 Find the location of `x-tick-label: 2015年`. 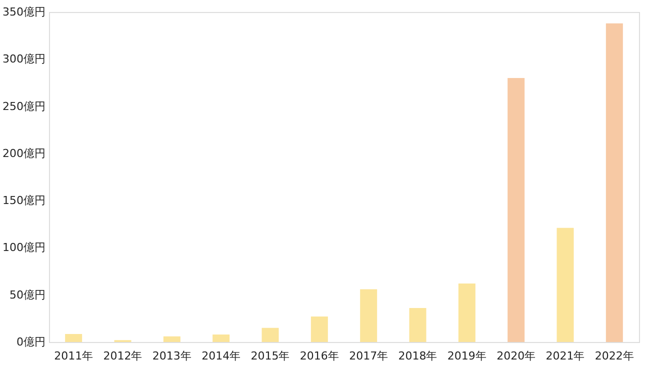

x-tick-label: 2015年 is located at coordinates (270, 356).